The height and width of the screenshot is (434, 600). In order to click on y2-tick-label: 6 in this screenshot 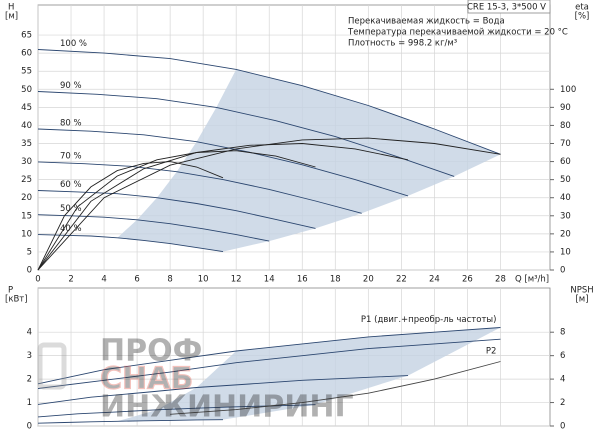, I will do `click(562, 356)`.